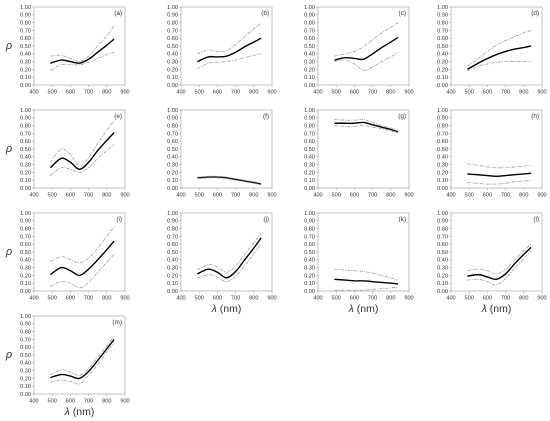  What do you see at coordinates (266, 116) in the screenshot?
I see `panel-label: (f)` at bounding box center [266, 116].